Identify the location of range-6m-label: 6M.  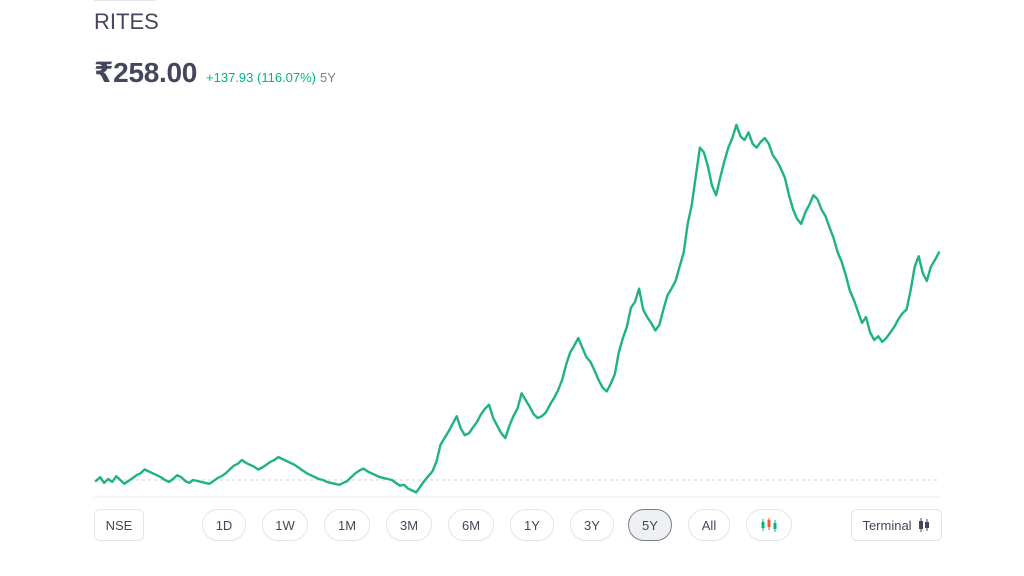
(471, 525).